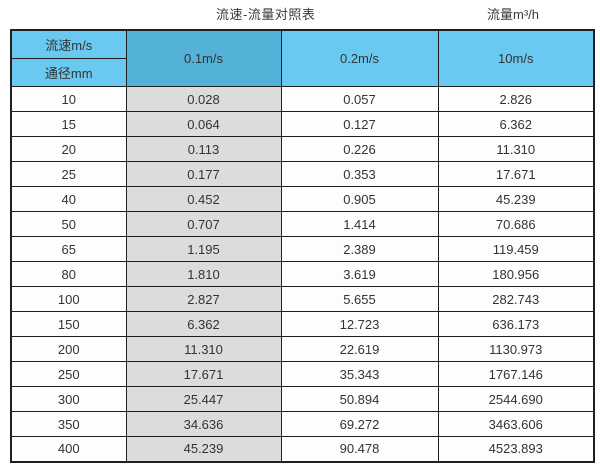 The width and height of the screenshot is (600, 466). Describe the element at coordinates (68, 299) in the screenshot. I see `diameter-cell: 100` at that location.